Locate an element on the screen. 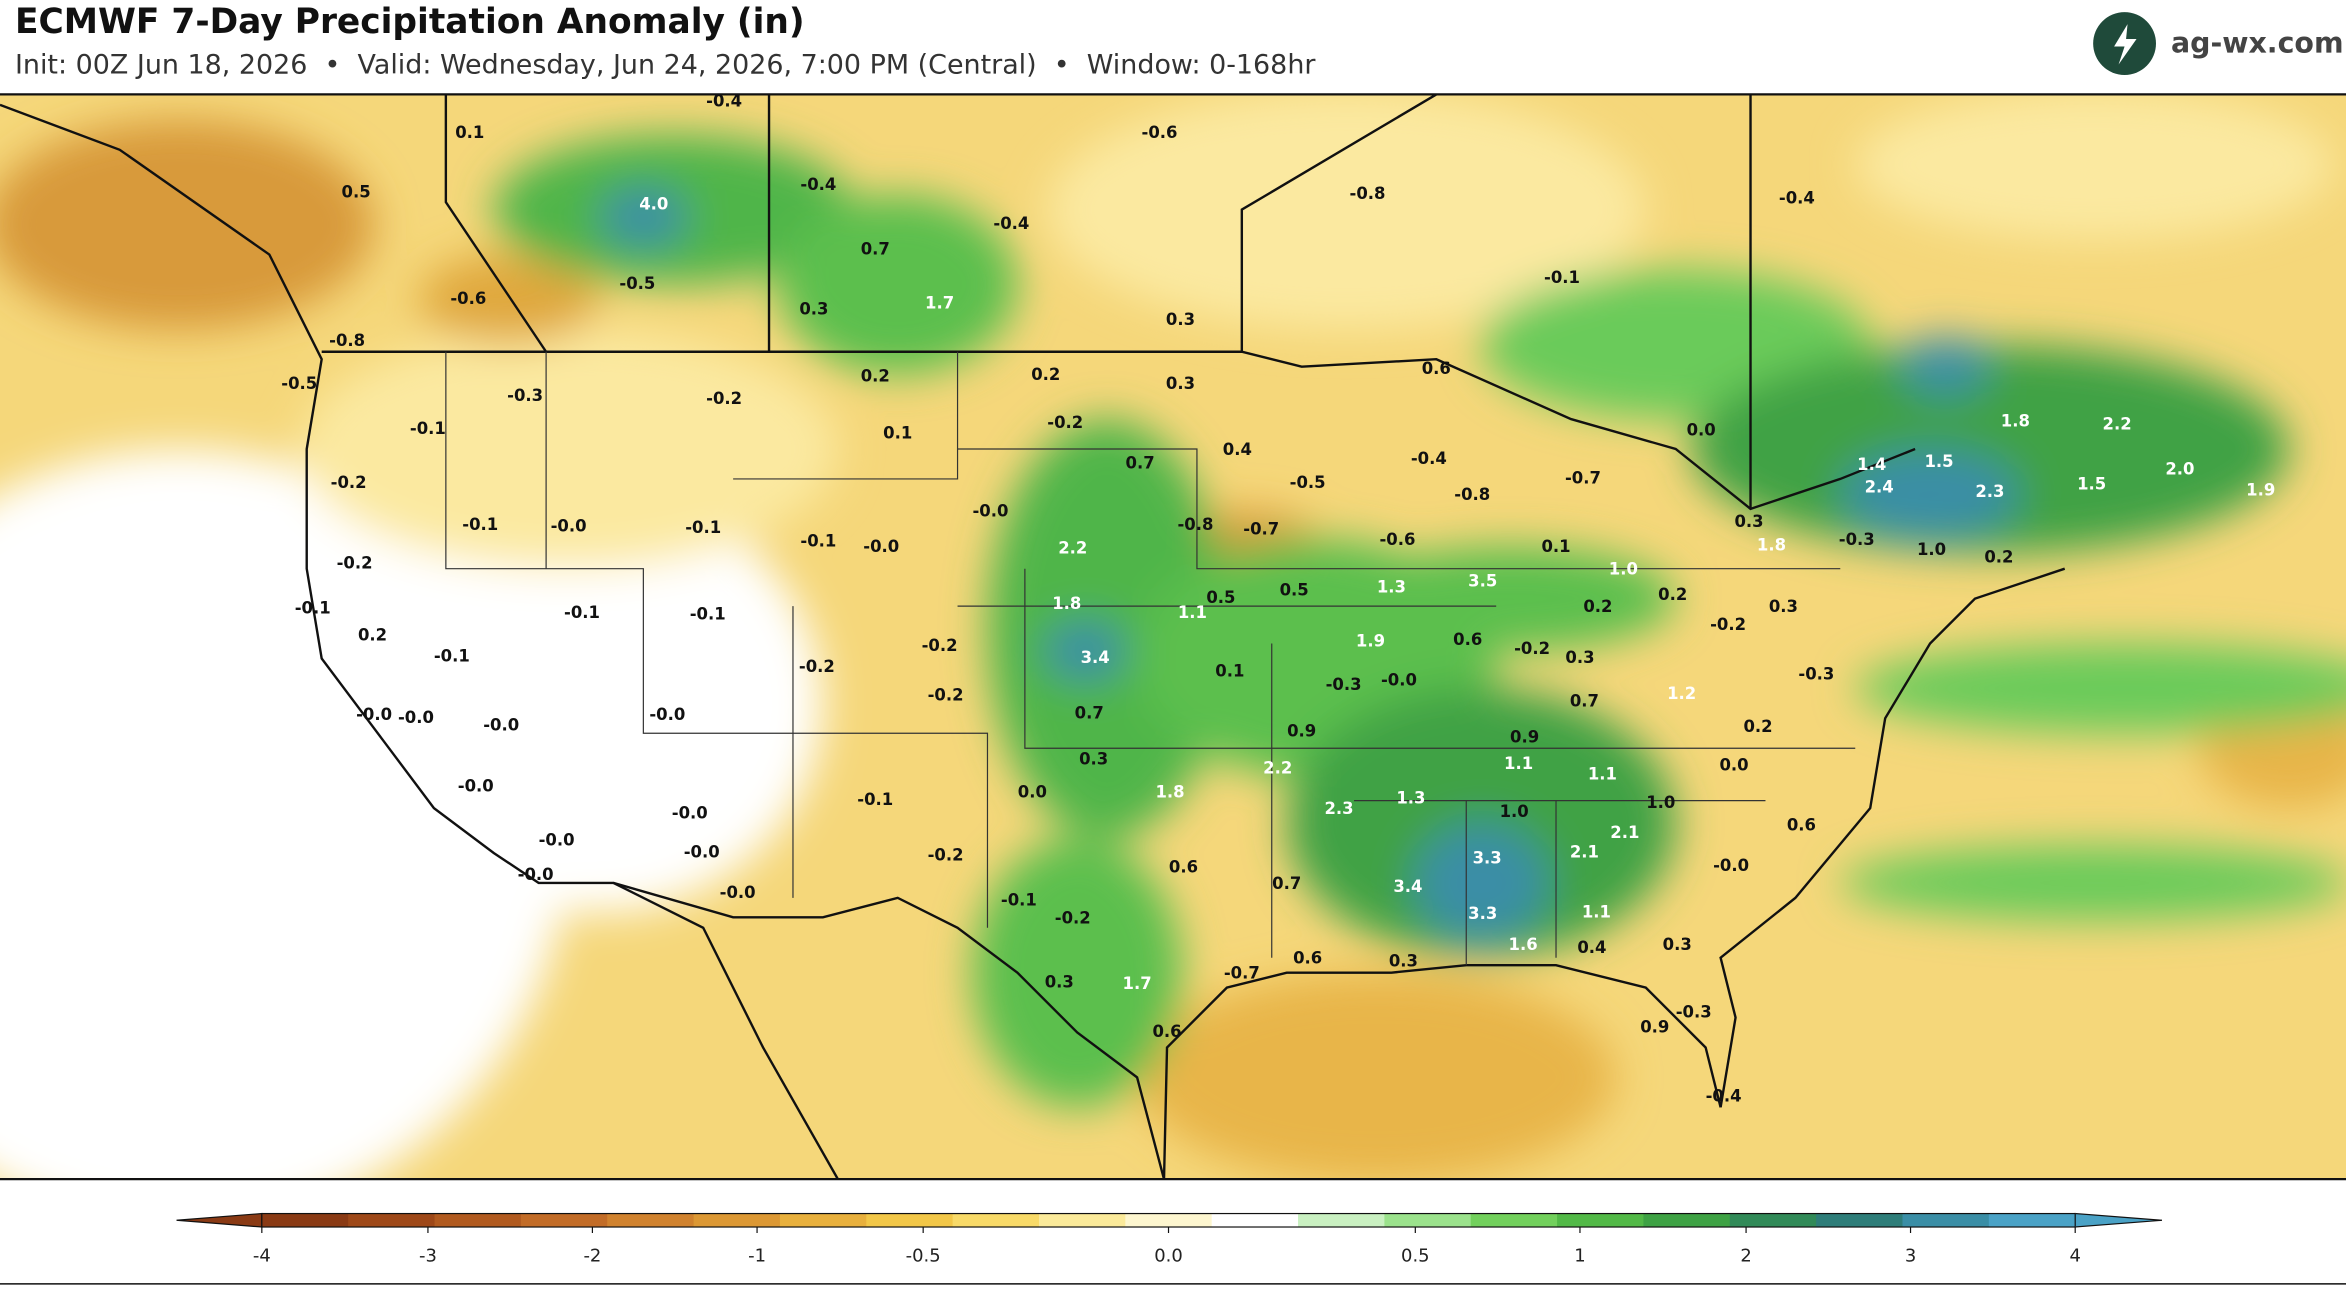 The image size is (2346, 1290). map-label: 1.2 is located at coordinates (1681, 693).